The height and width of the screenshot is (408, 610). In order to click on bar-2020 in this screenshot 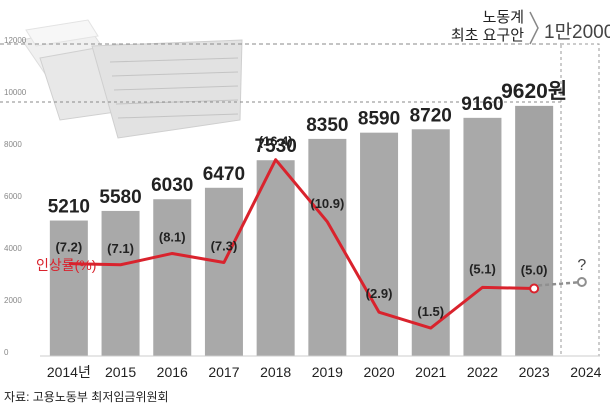, I will do `click(379, 244)`.